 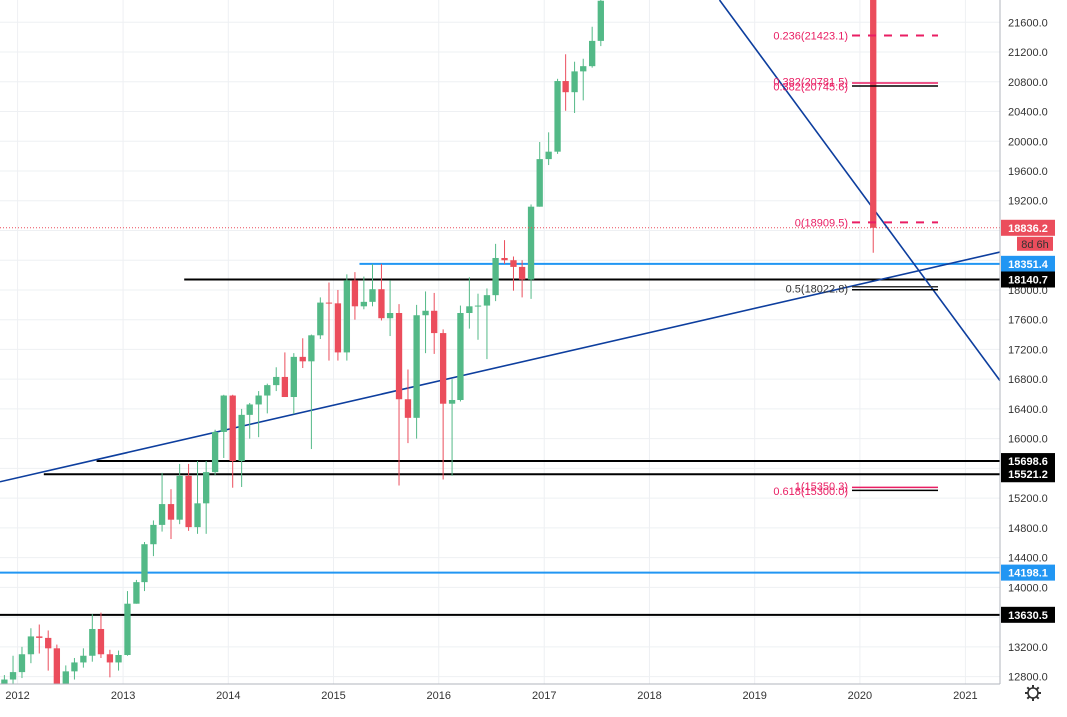 I want to click on price-tick-label: 16800.0, so click(x=1028, y=380).